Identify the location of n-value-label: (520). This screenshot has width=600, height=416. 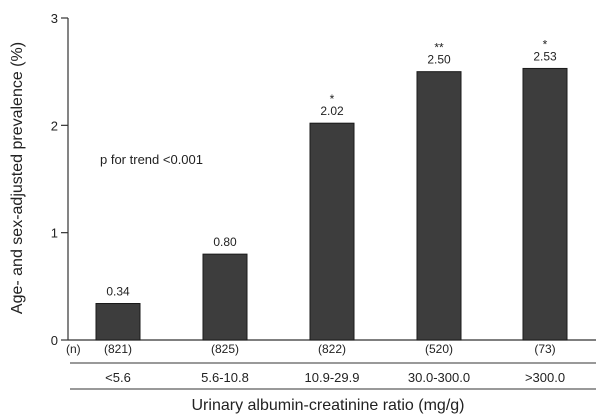
(439, 349).